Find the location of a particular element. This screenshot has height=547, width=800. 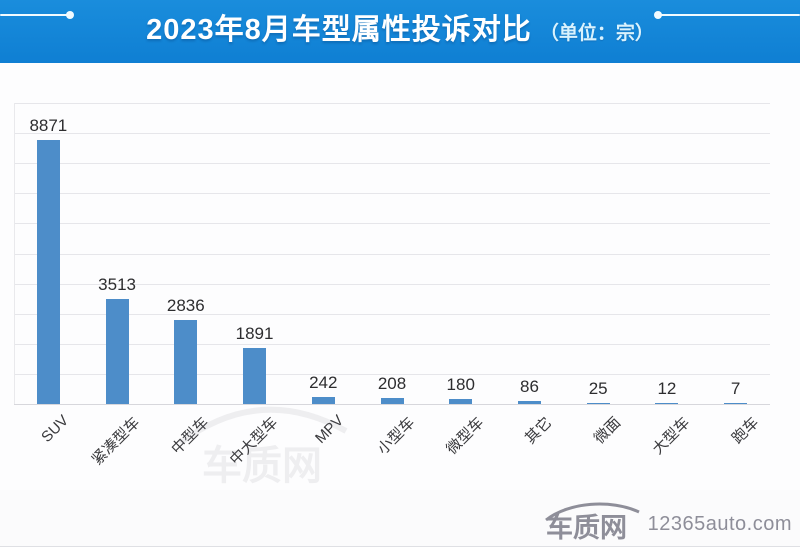

bar-value-label: 180 is located at coordinates (460, 384).